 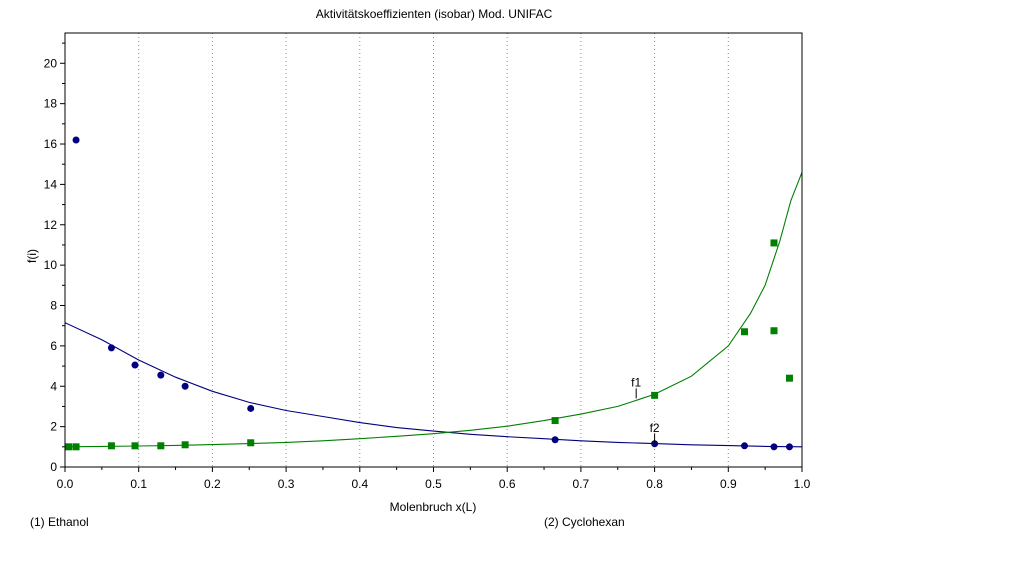 What do you see at coordinates (32, 256) in the screenshot?
I see `y-axis-label: f(i)` at bounding box center [32, 256].